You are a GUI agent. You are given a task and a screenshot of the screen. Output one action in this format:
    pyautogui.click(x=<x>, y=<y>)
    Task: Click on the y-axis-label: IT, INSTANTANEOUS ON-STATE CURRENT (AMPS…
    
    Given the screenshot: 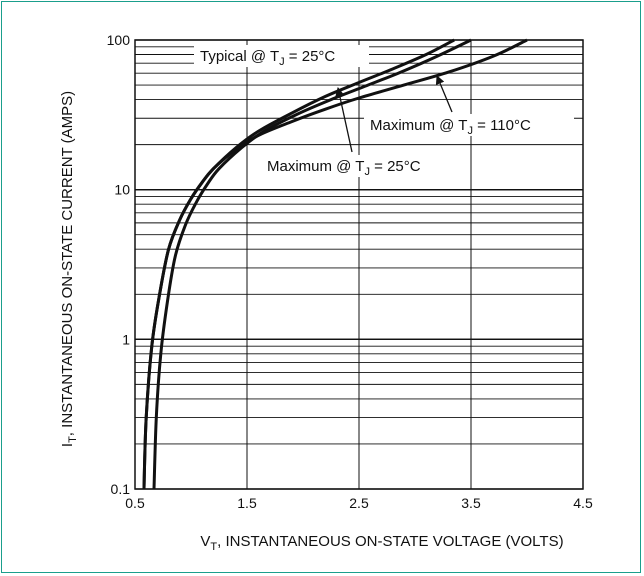 What is the action you would take?
    pyautogui.click(x=69, y=269)
    